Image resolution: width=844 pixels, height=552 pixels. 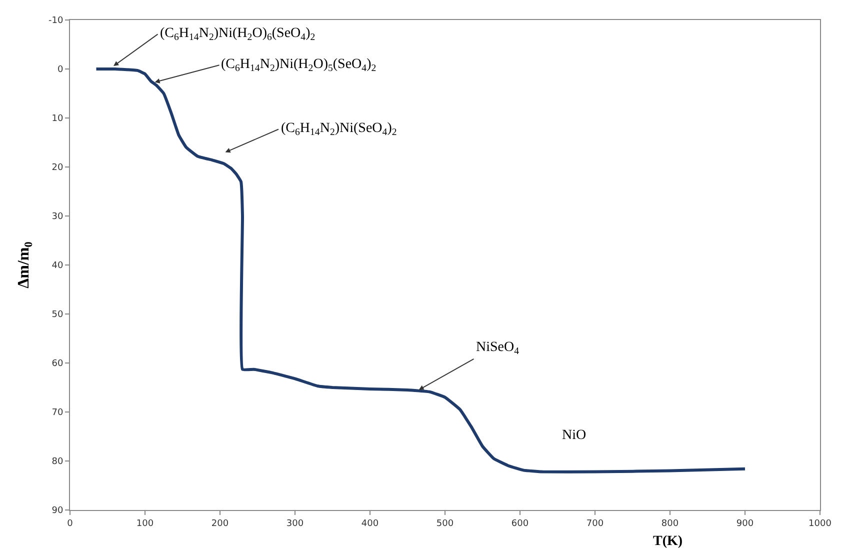 What do you see at coordinates (58, 315) in the screenshot?
I see `y-tick-label: 50` at bounding box center [58, 315].